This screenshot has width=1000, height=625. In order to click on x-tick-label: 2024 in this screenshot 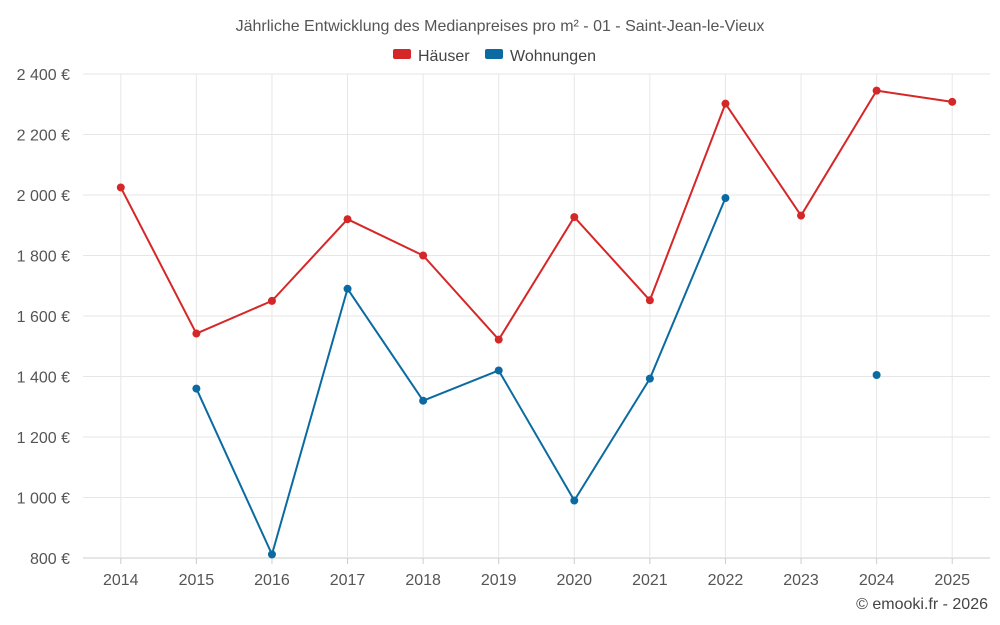, I will do `click(877, 580)`.